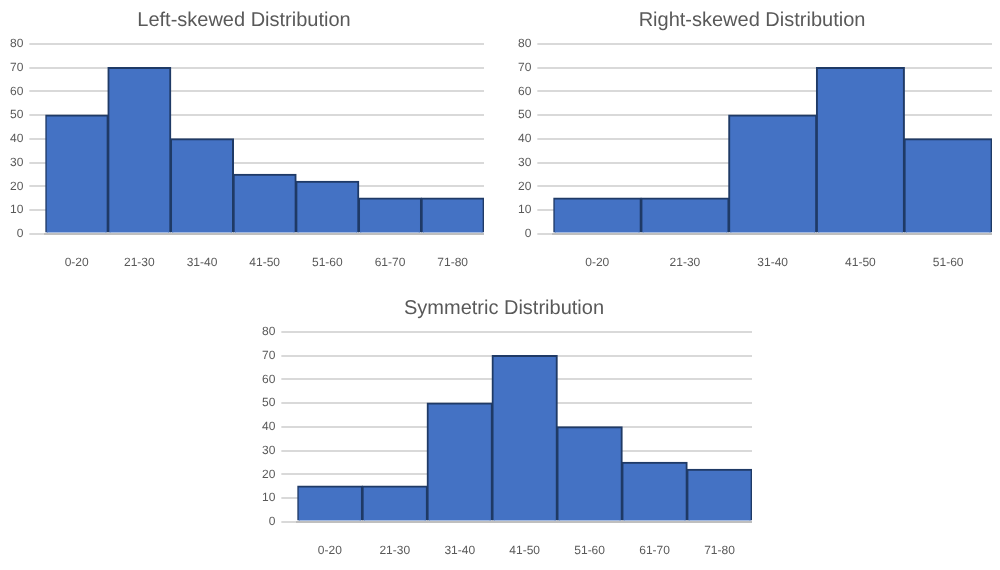  What do you see at coordinates (244, 20) in the screenshot?
I see `chart-title: Left-skewed Distribution` at bounding box center [244, 20].